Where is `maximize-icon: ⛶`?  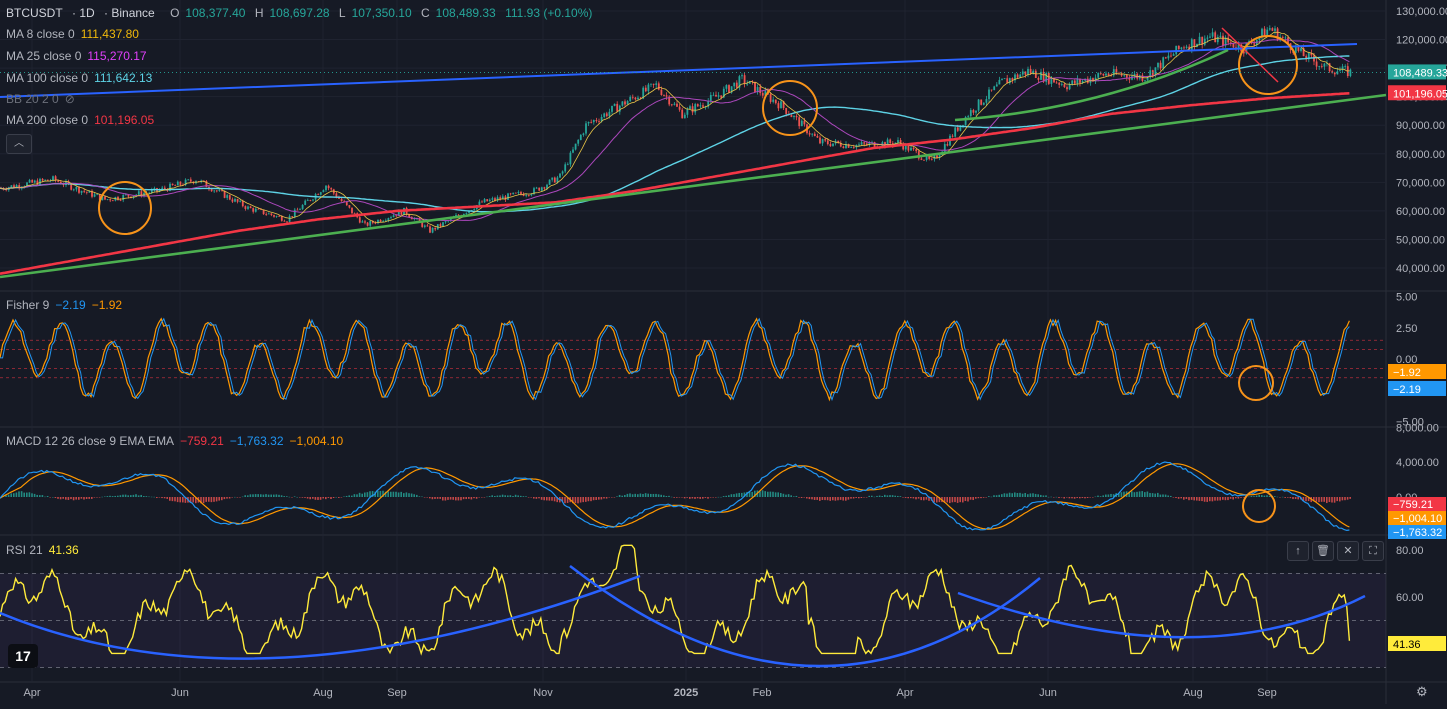
maximize-icon: ⛶ is located at coordinates (1373, 551).